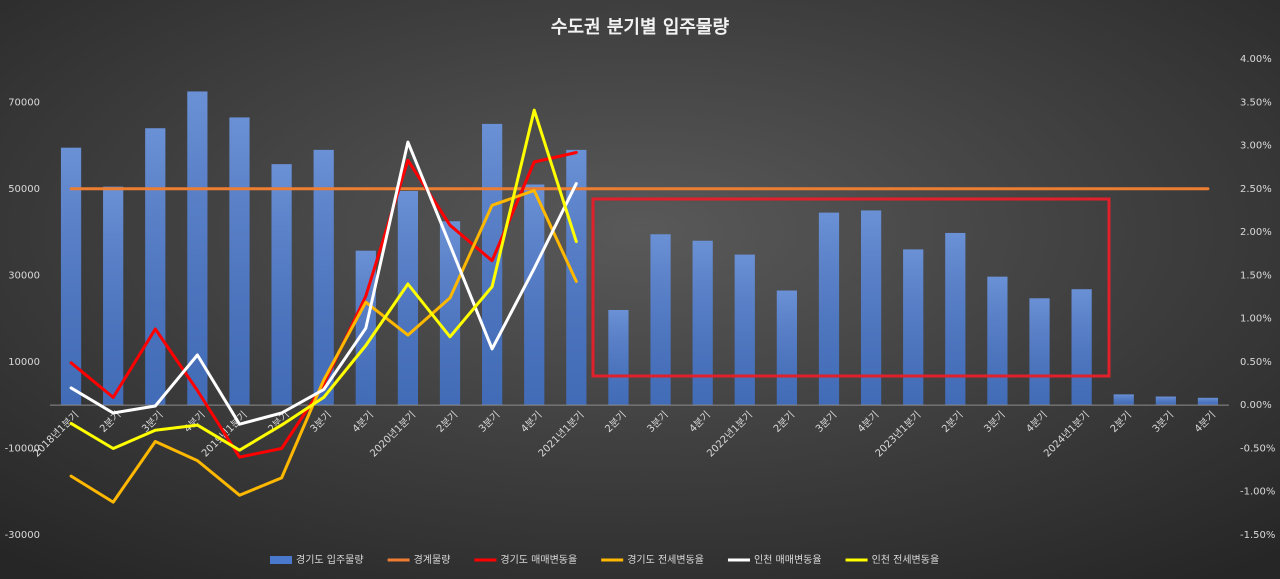 The height and width of the screenshot is (579, 1280). I want to click on legend-label: 경계물량, so click(432, 559).